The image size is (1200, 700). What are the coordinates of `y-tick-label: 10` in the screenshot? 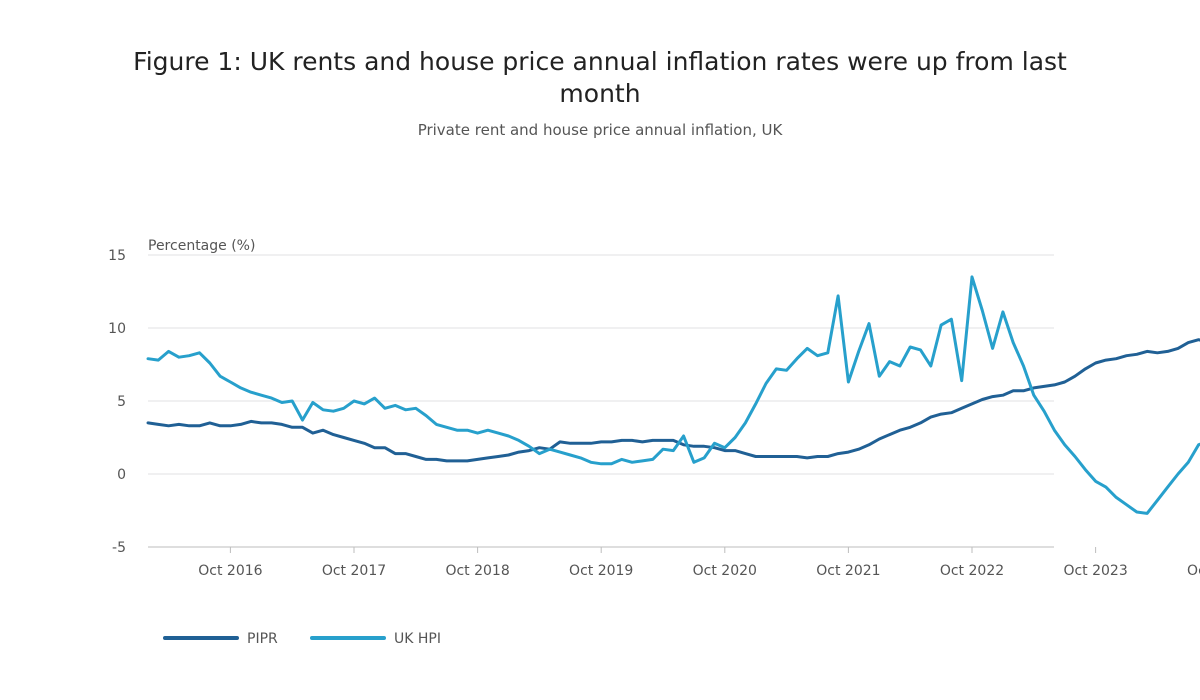 It's located at (117, 329).